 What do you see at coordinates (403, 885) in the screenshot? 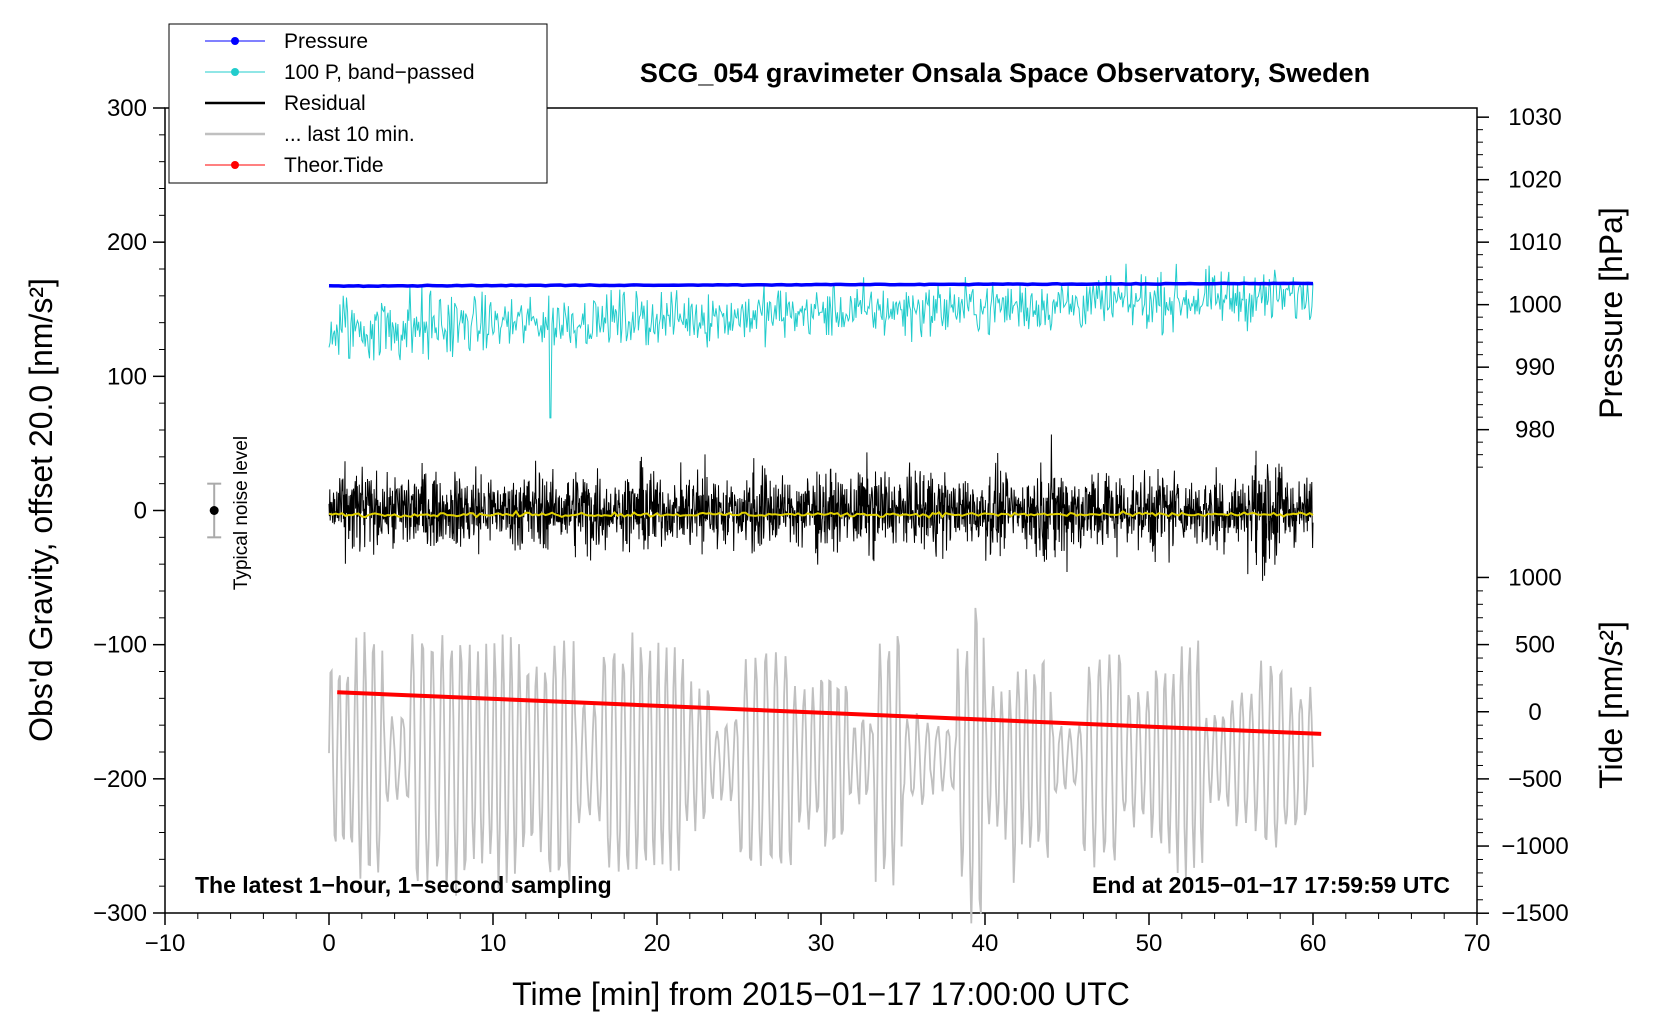
I see `sampling-note: The latest 1−hour, 1−second sampling` at bounding box center [403, 885].